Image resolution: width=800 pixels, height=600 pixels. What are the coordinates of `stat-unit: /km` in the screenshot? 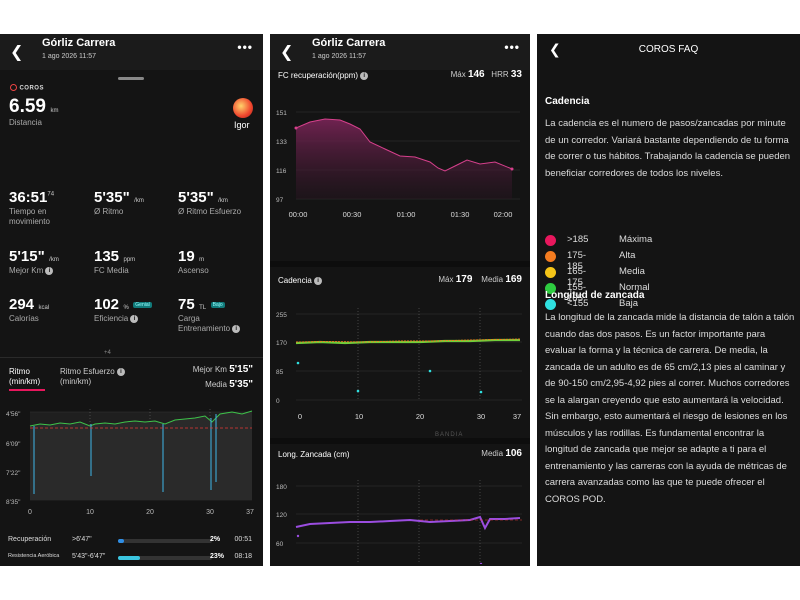 It's located at (54, 260).